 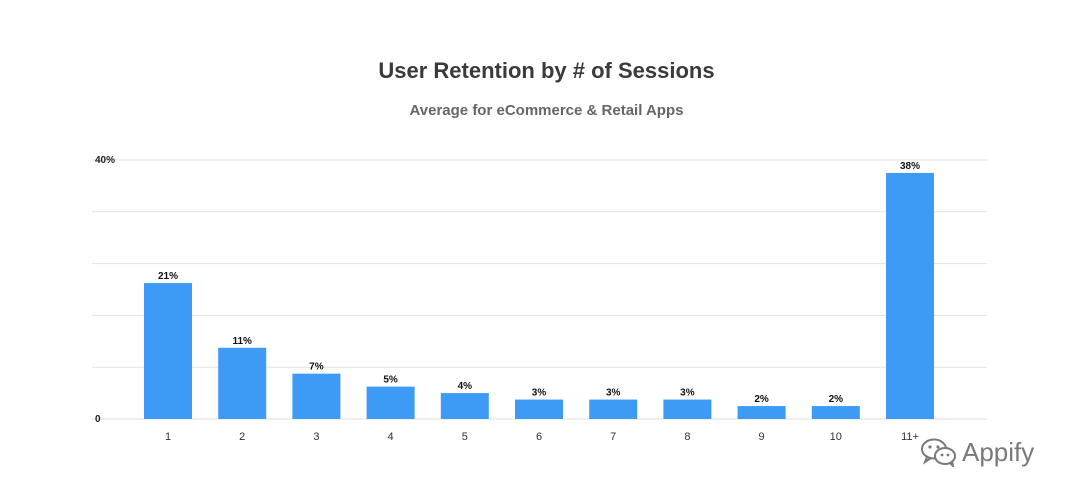 What do you see at coordinates (390, 380) in the screenshot?
I see `data-label: 5%` at bounding box center [390, 380].